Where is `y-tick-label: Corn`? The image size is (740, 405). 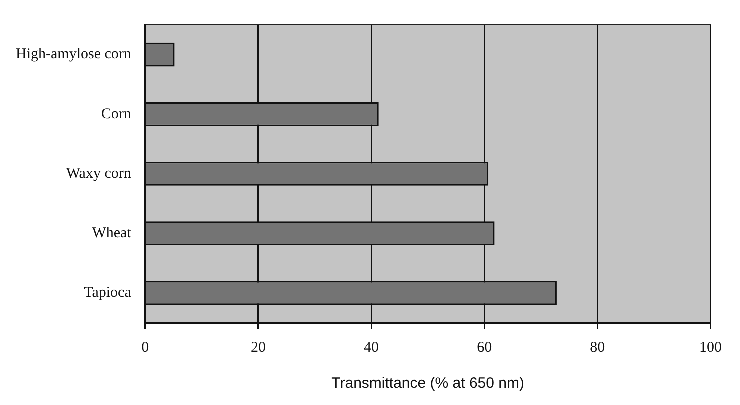 y-tick-label: Corn is located at coordinates (116, 114).